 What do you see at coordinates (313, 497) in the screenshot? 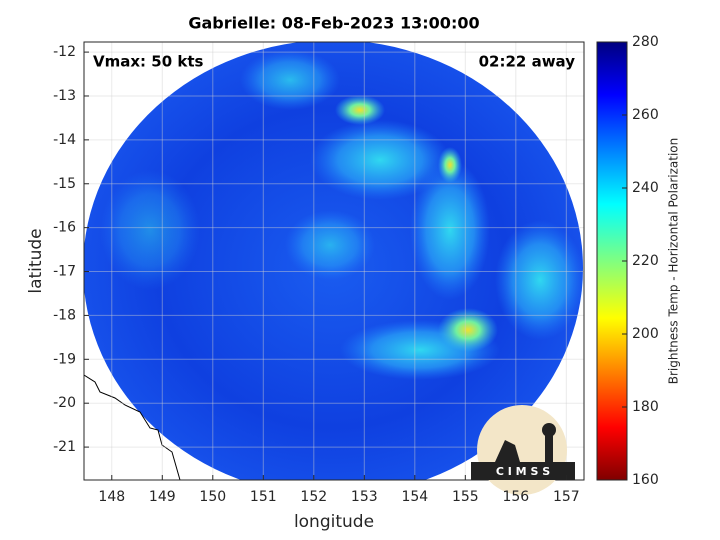
I see `x-tick-label: 152` at bounding box center [313, 497].